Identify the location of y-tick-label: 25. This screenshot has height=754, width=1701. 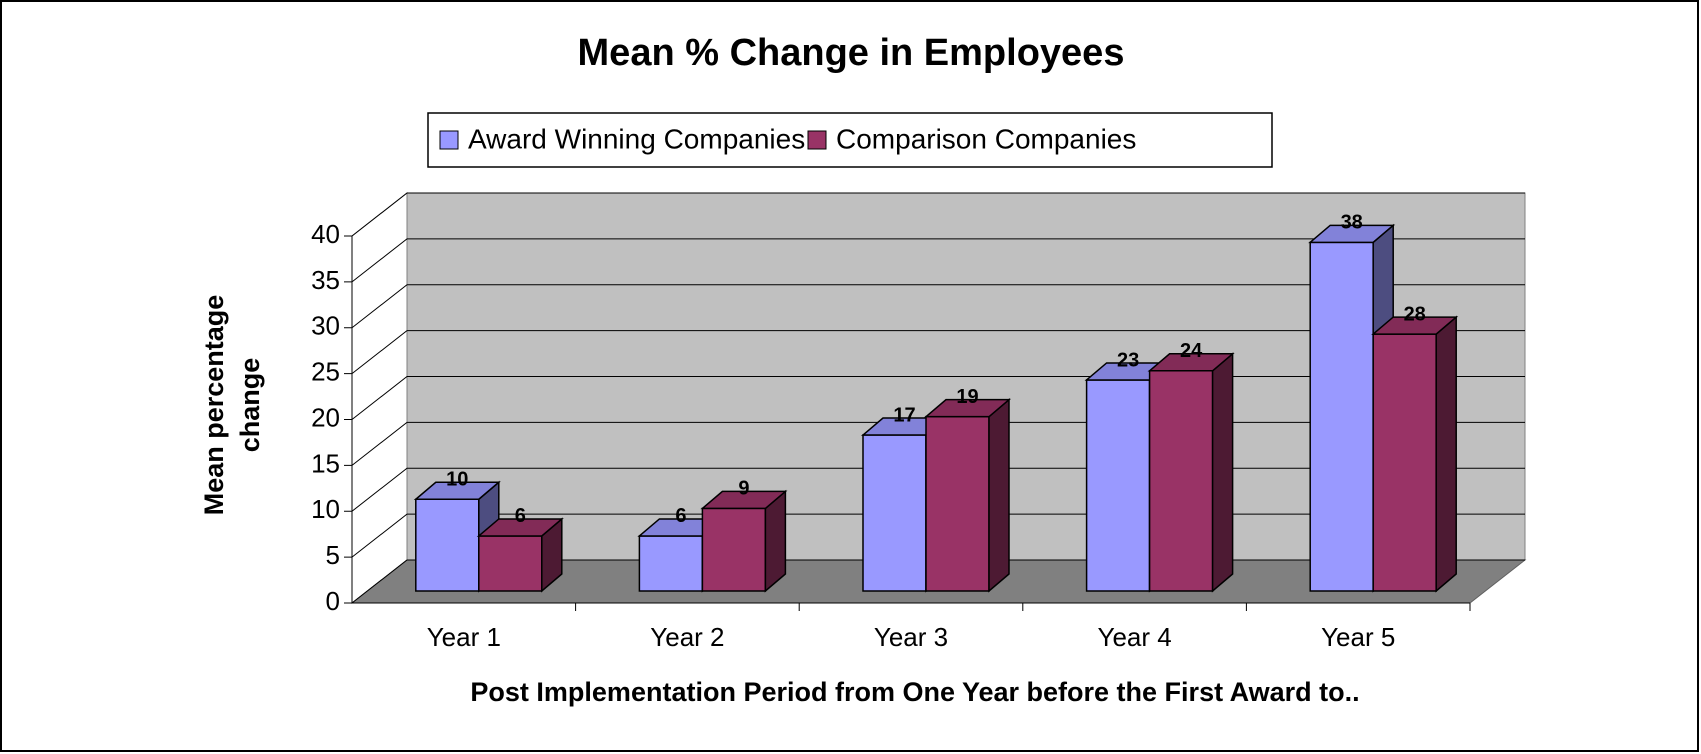
(325, 372).